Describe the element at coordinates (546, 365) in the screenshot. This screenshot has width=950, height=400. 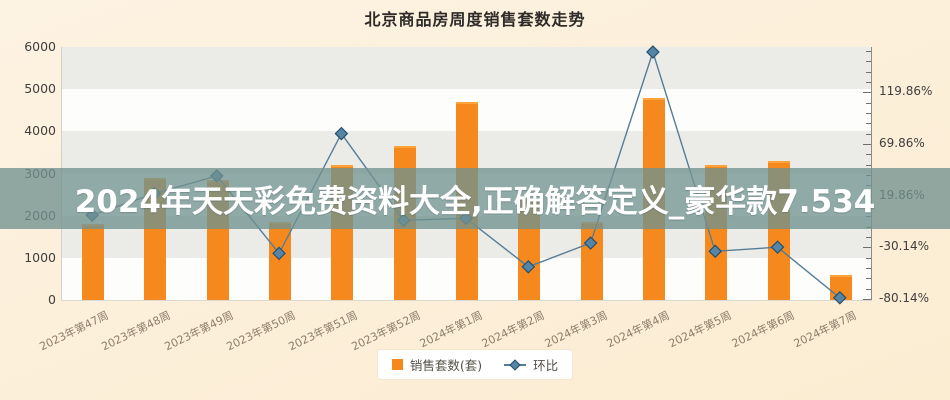
I see `legend-ratio-label: 环比` at that location.